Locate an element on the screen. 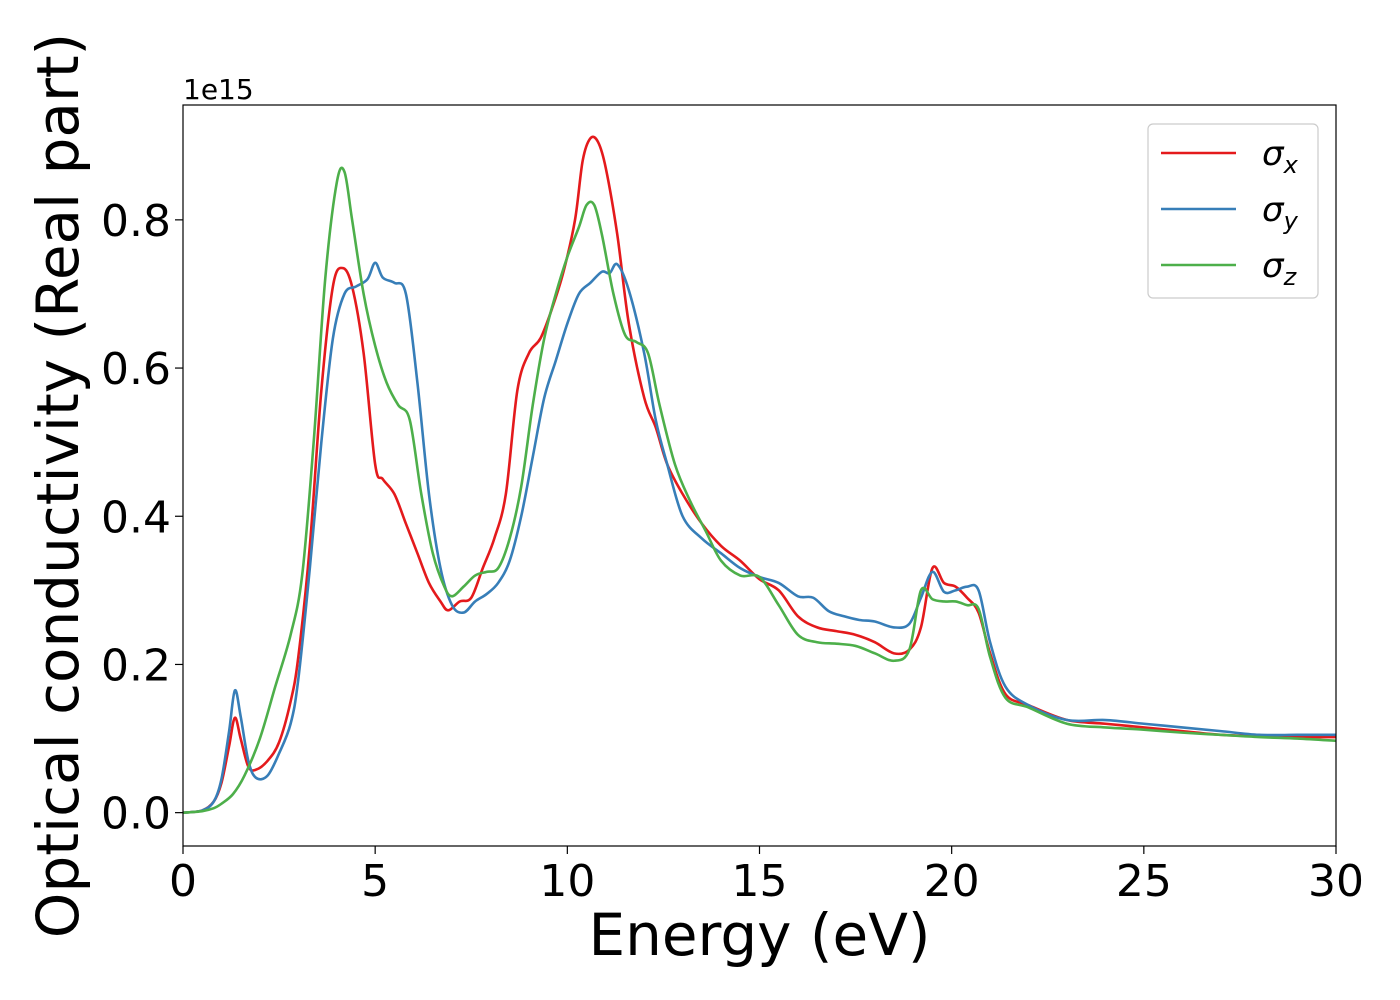 The height and width of the screenshot is (1000, 1400). y-tick-label: 0.0 is located at coordinates (136, 814).